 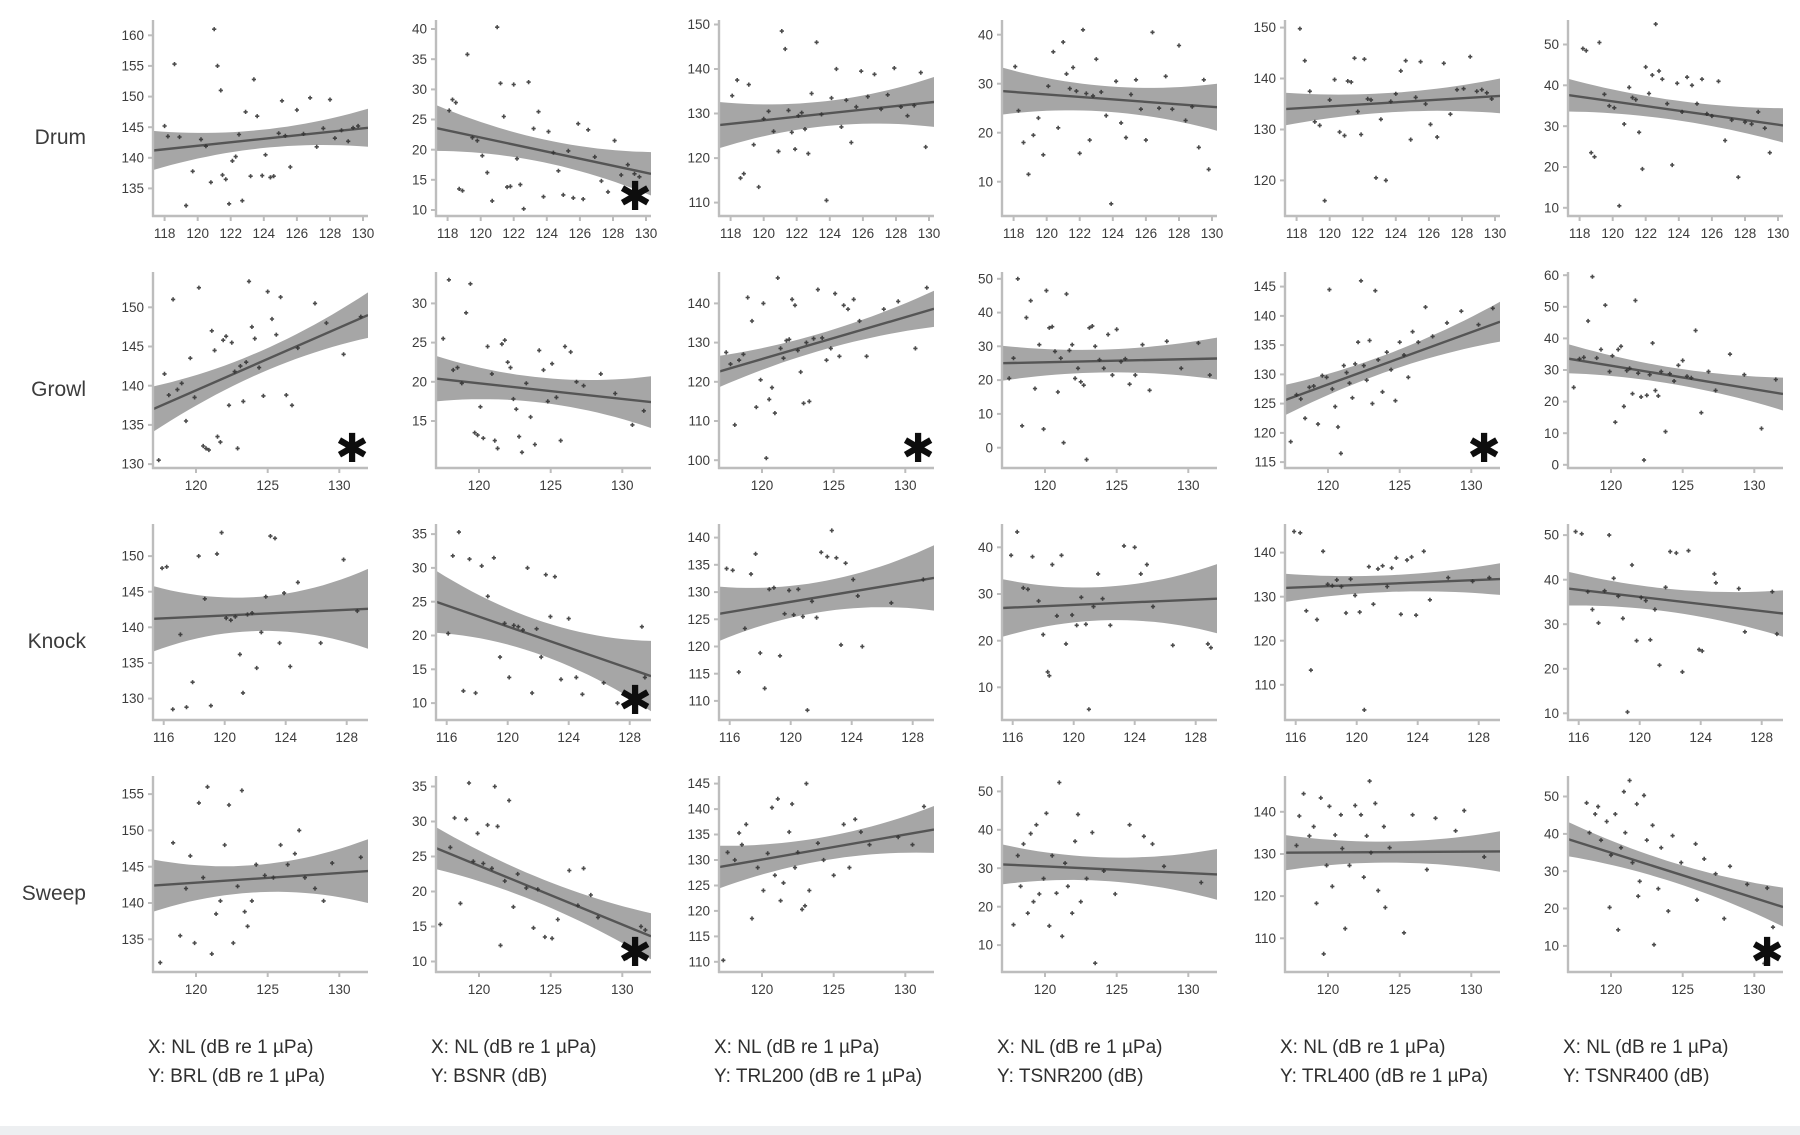 I want to click on subplot-svg-growl-brl: 130 135 140 145 150 120 125 130 ✱, so click(x=245, y=382).